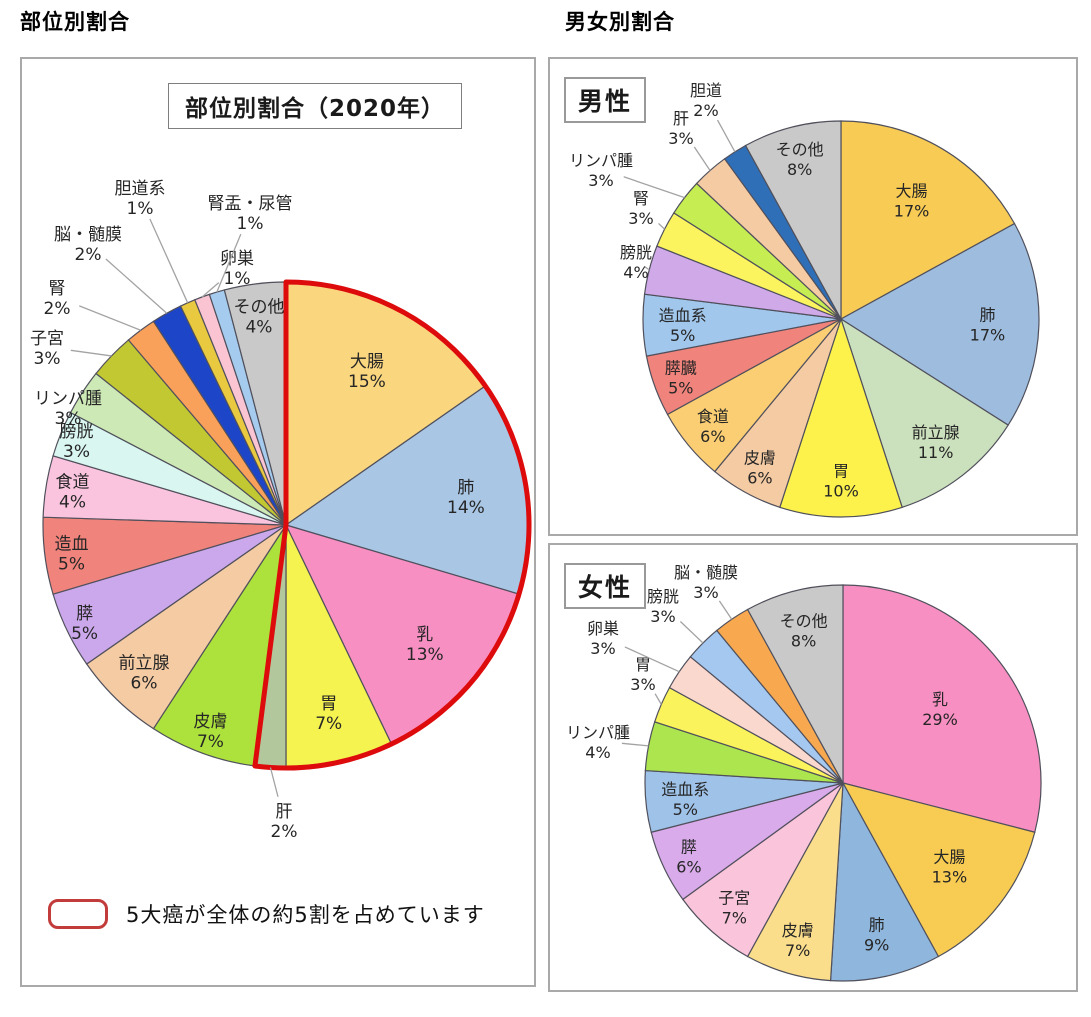 The width and height of the screenshot is (1091, 1017). What do you see at coordinates (876, 945) in the screenshot?
I see `slice-value: 9%` at bounding box center [876, 945].